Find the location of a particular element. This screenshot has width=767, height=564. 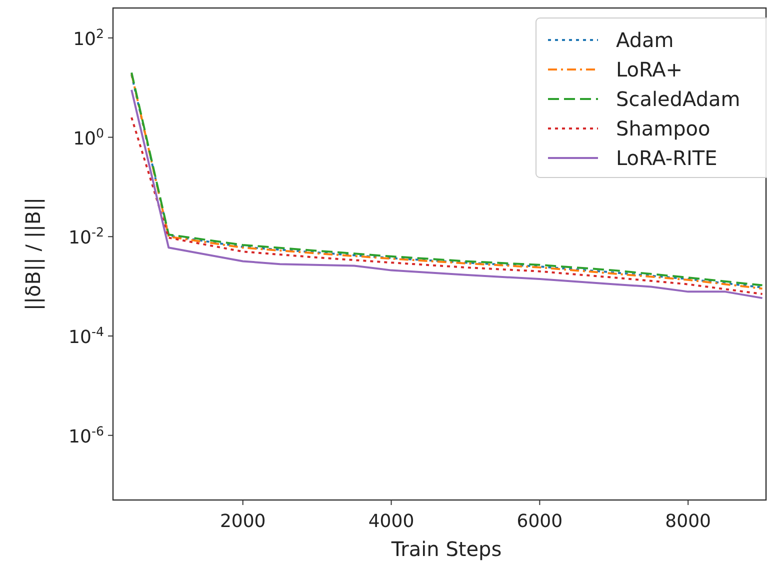

legend-label: LoRA-RITE is located at coordinates (667, 158).